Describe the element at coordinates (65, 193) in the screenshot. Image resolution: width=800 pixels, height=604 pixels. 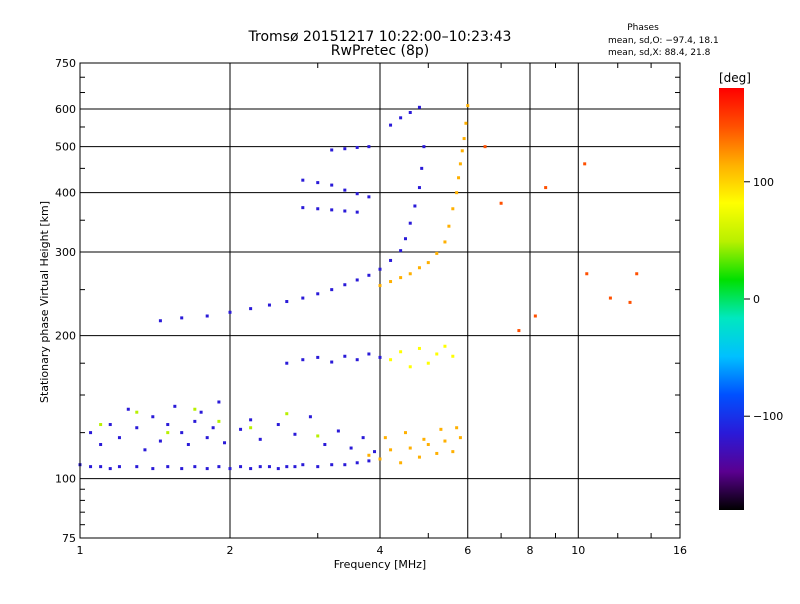
I see `y-tick-label: 400` at that location.